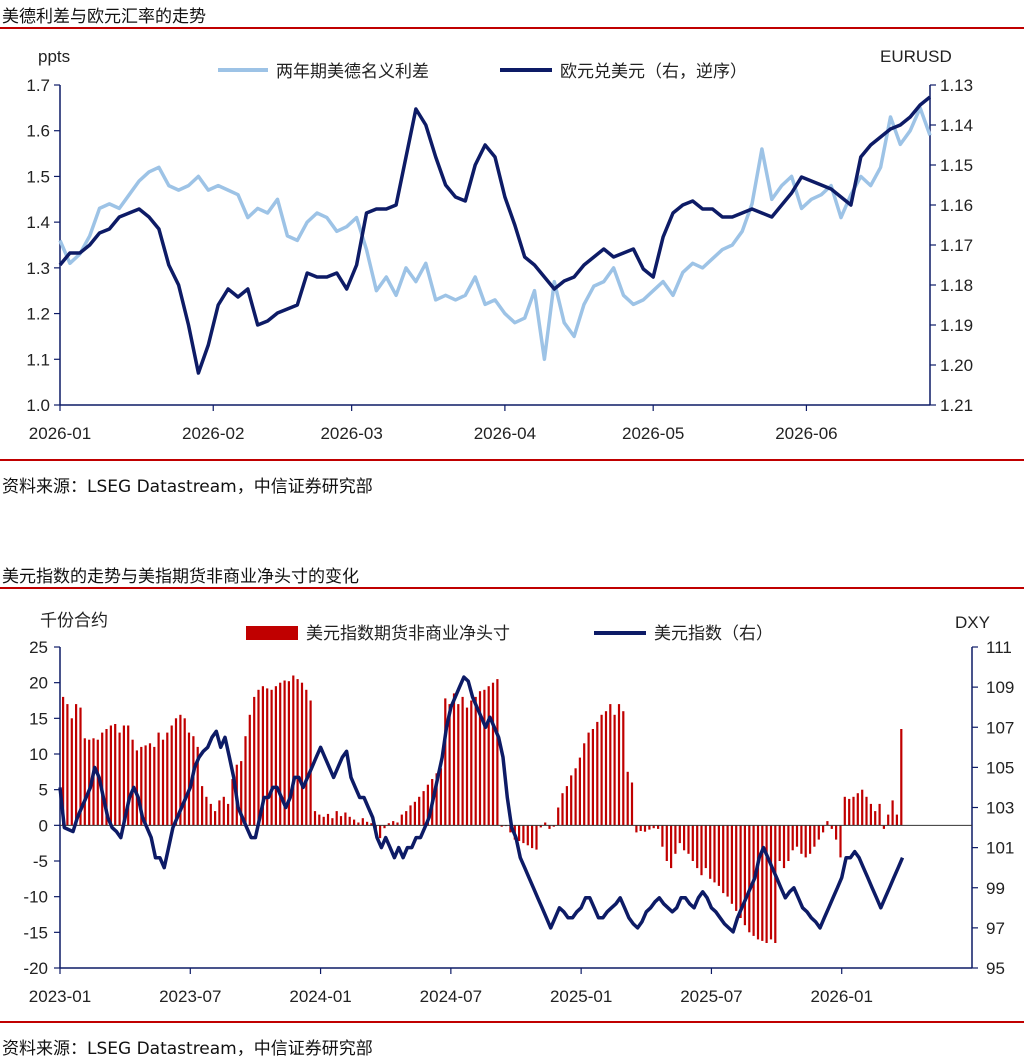 The image size is (1024, 1060). Describe the element at coordinates (38, 85) in the screenshot. I see `left-tick-label: 1.7` at that location.